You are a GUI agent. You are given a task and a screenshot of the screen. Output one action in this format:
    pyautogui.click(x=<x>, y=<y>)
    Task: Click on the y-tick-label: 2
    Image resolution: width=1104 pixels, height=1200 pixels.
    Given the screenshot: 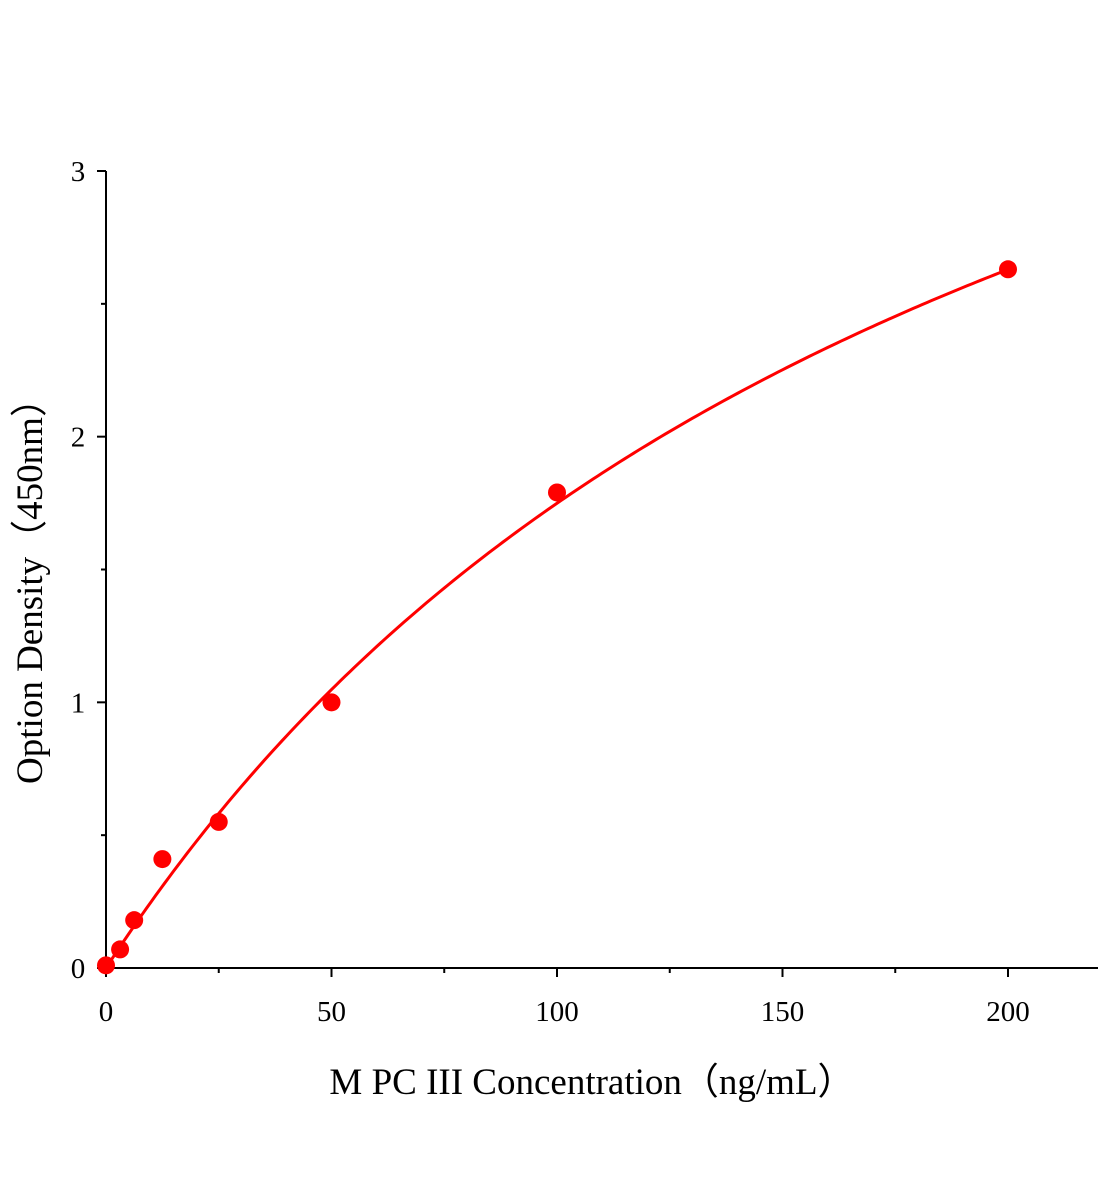 What is the action you would take?
    pyautogui.click(x=78, y=438)
    